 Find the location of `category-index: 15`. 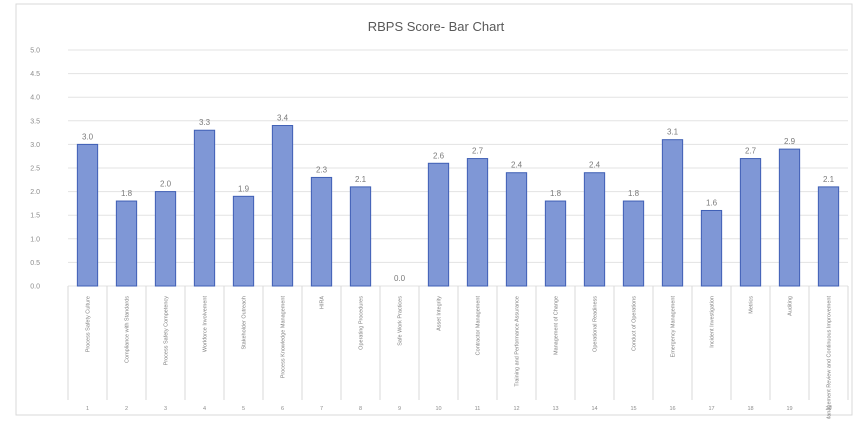

category-index: 15 is located at coordinates (633, 409).